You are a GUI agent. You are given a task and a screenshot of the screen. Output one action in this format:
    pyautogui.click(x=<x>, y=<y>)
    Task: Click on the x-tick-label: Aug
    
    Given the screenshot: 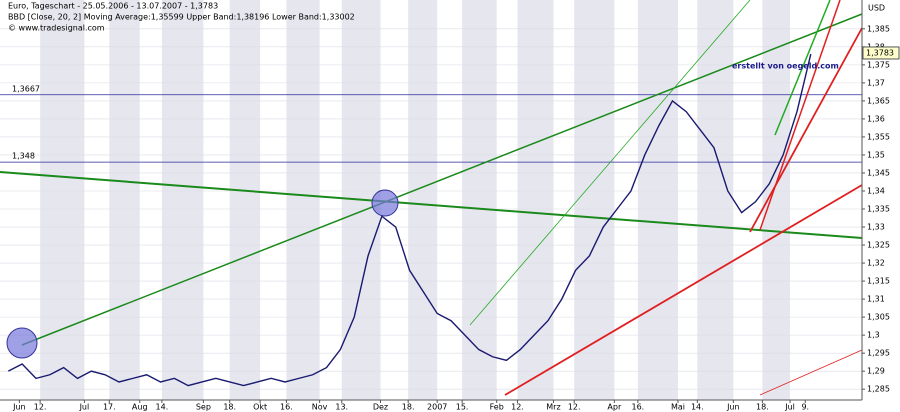 What is the action you would take?
    pyautogui.click(x=140, y=407)
    